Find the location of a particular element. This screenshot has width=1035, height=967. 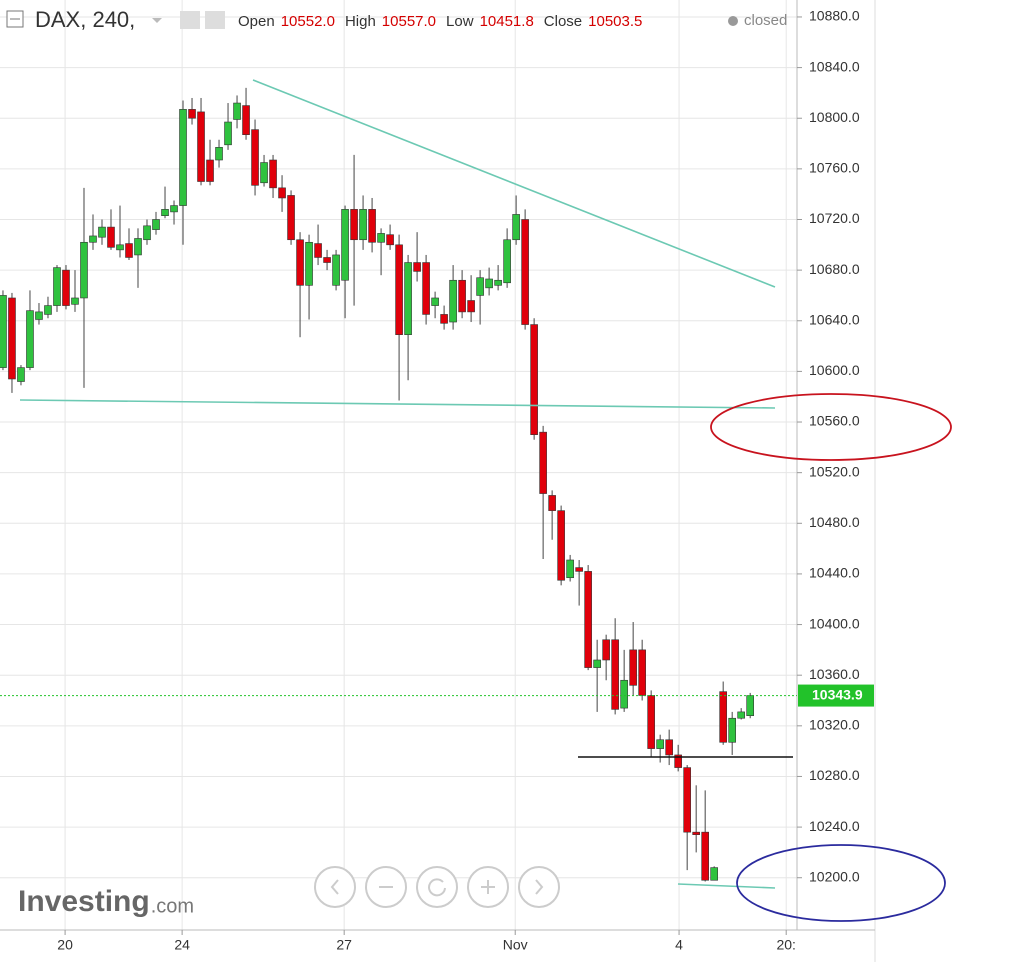

x-tick-label: Nov is located at coordinates (515, 945).